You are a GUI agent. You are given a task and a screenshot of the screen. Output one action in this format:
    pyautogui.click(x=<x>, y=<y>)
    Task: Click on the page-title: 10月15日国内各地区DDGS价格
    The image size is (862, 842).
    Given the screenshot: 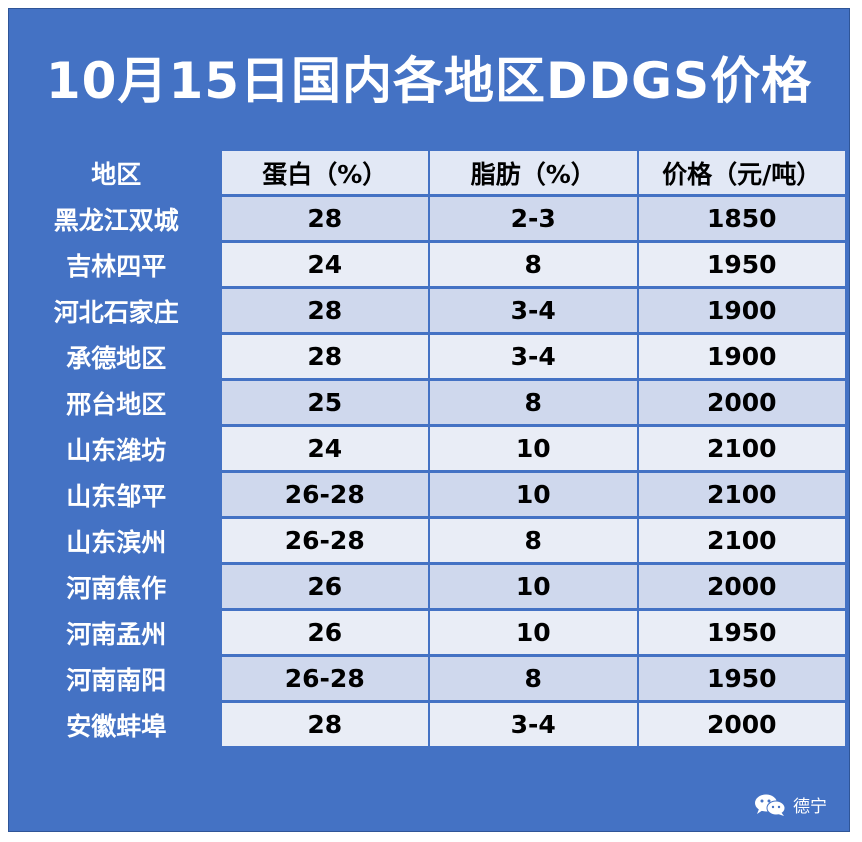 What is the action you would take?
    pyautogui.click(x=429, y=81)
    